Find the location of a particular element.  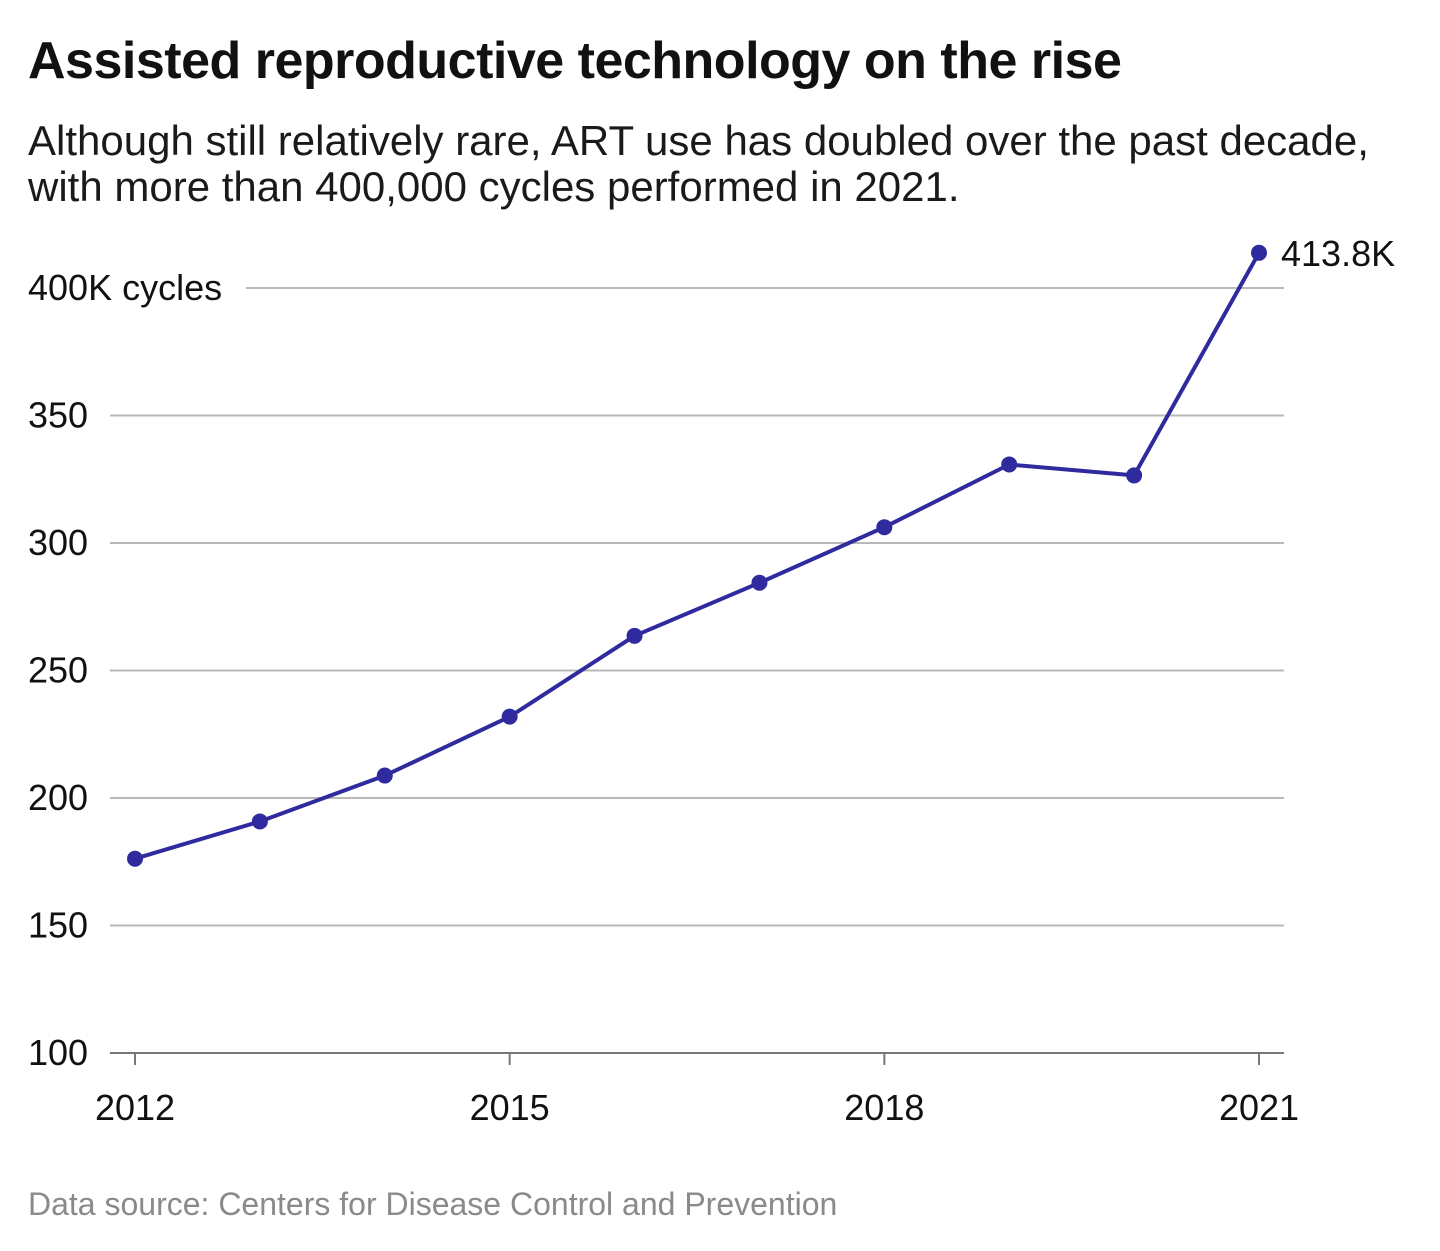

y-tick-label: 200 is located at coordinates (58, 797).